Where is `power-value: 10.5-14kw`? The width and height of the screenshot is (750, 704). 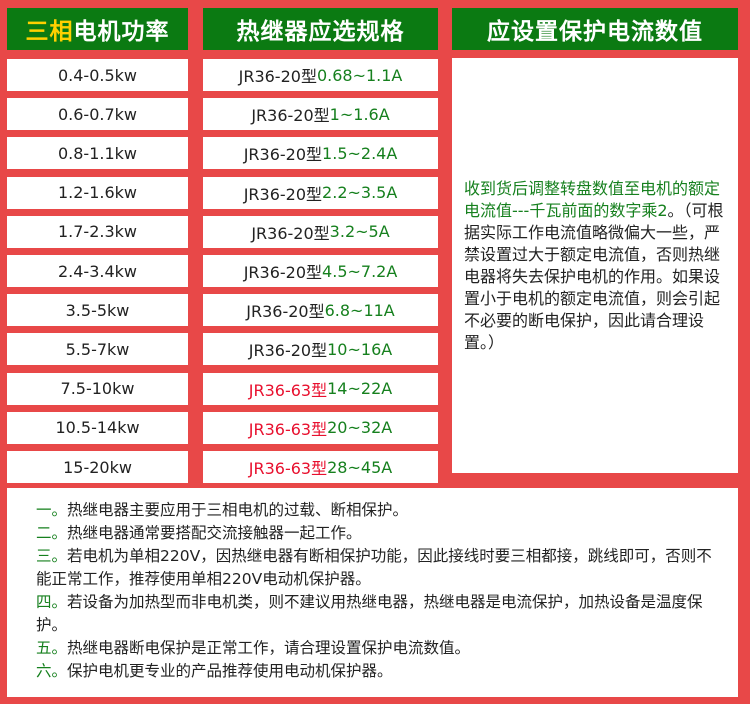 power-value: 10.5-14kw is located at coordinates (97, 428).